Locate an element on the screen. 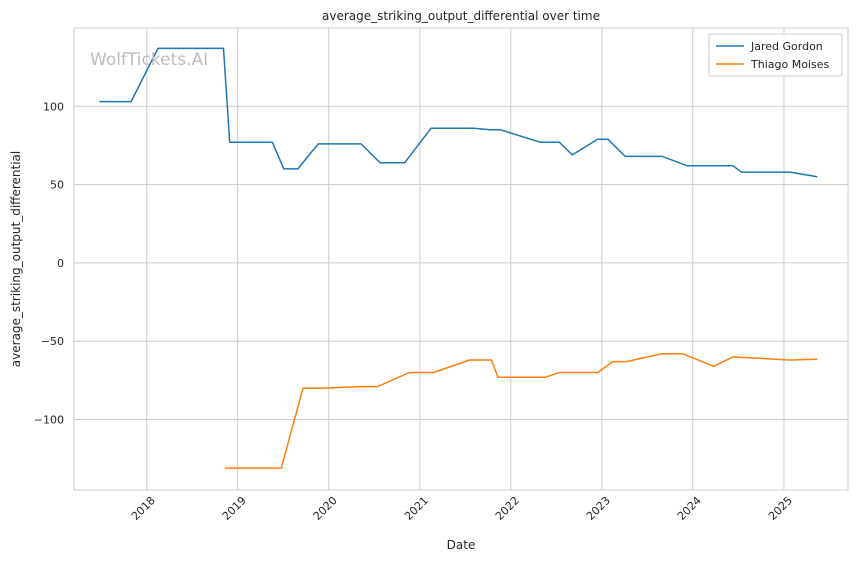 This screenshot has height=561, width=858. x-tick-label: 2019 is located at coordinates (234, 508).